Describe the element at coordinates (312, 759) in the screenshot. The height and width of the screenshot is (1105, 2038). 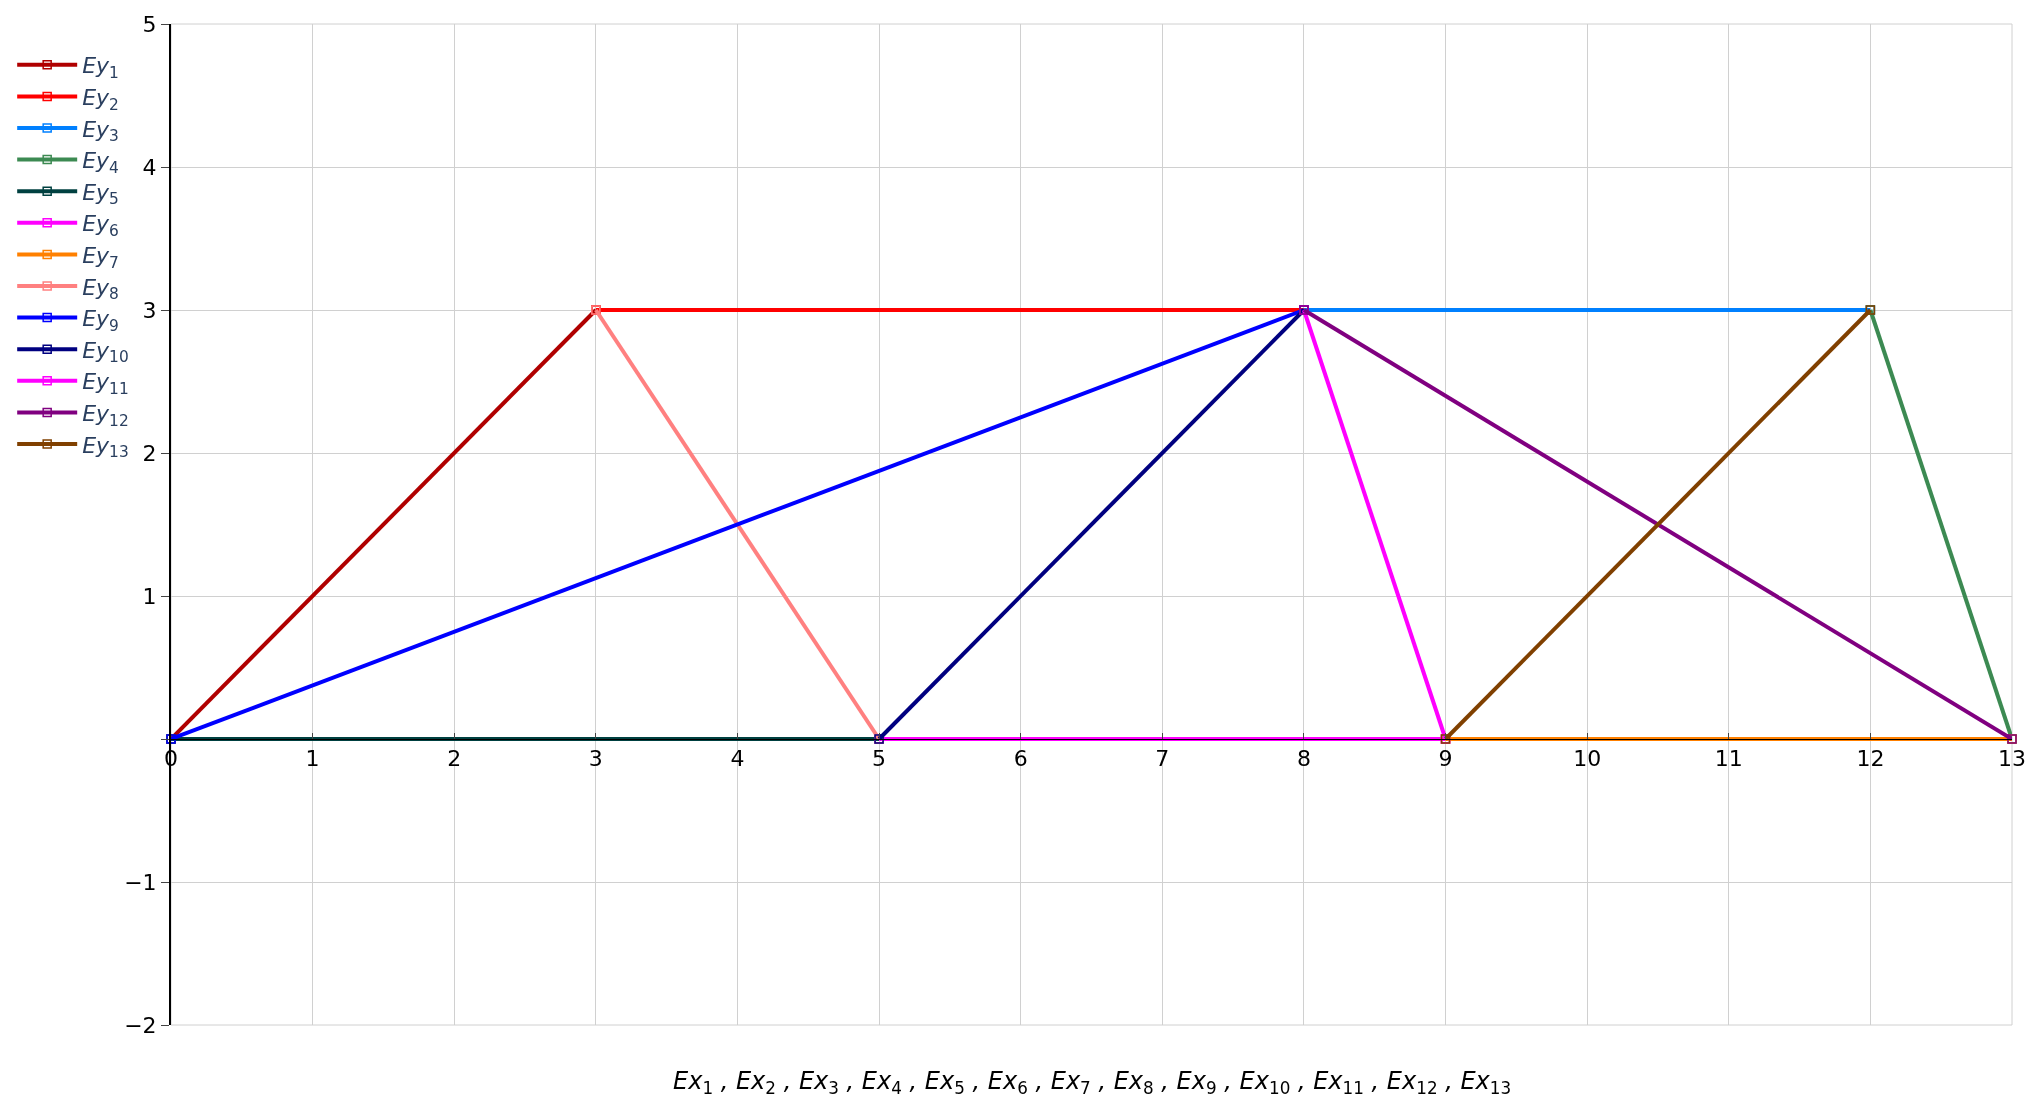
I see `x-tick-label: 1` at that location.